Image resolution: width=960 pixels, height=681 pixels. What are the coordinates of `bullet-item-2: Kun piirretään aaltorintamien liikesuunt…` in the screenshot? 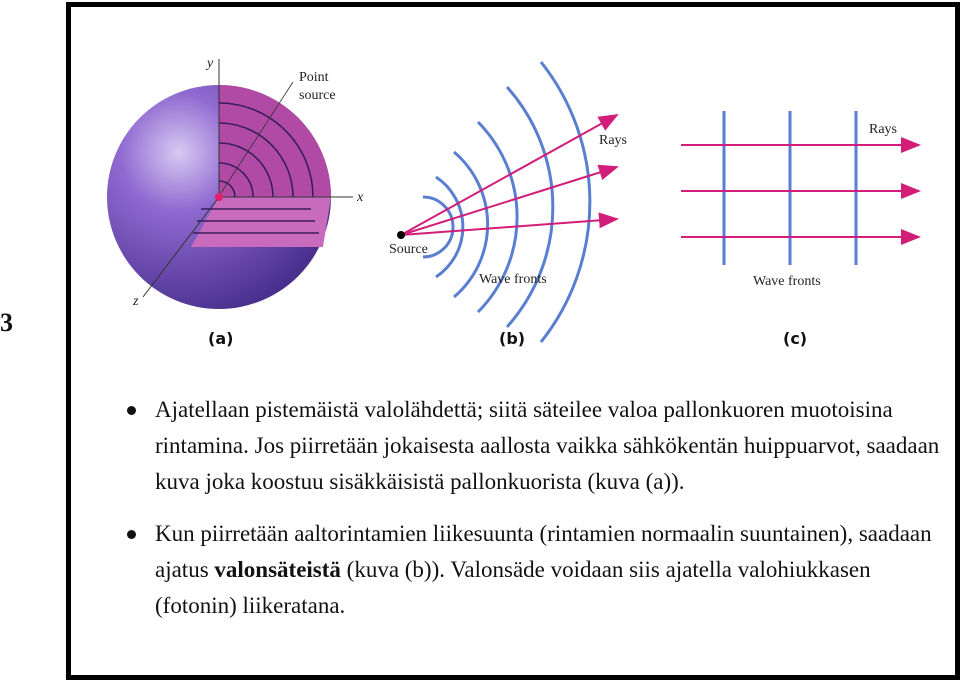 It's located at (531, 570).